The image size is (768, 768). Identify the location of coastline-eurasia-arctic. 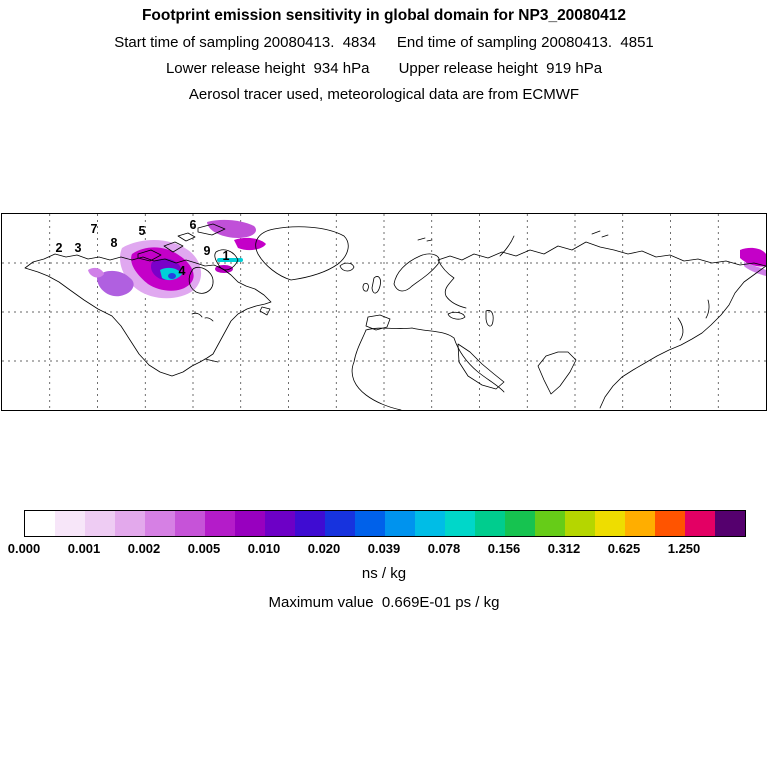
(601, 254).